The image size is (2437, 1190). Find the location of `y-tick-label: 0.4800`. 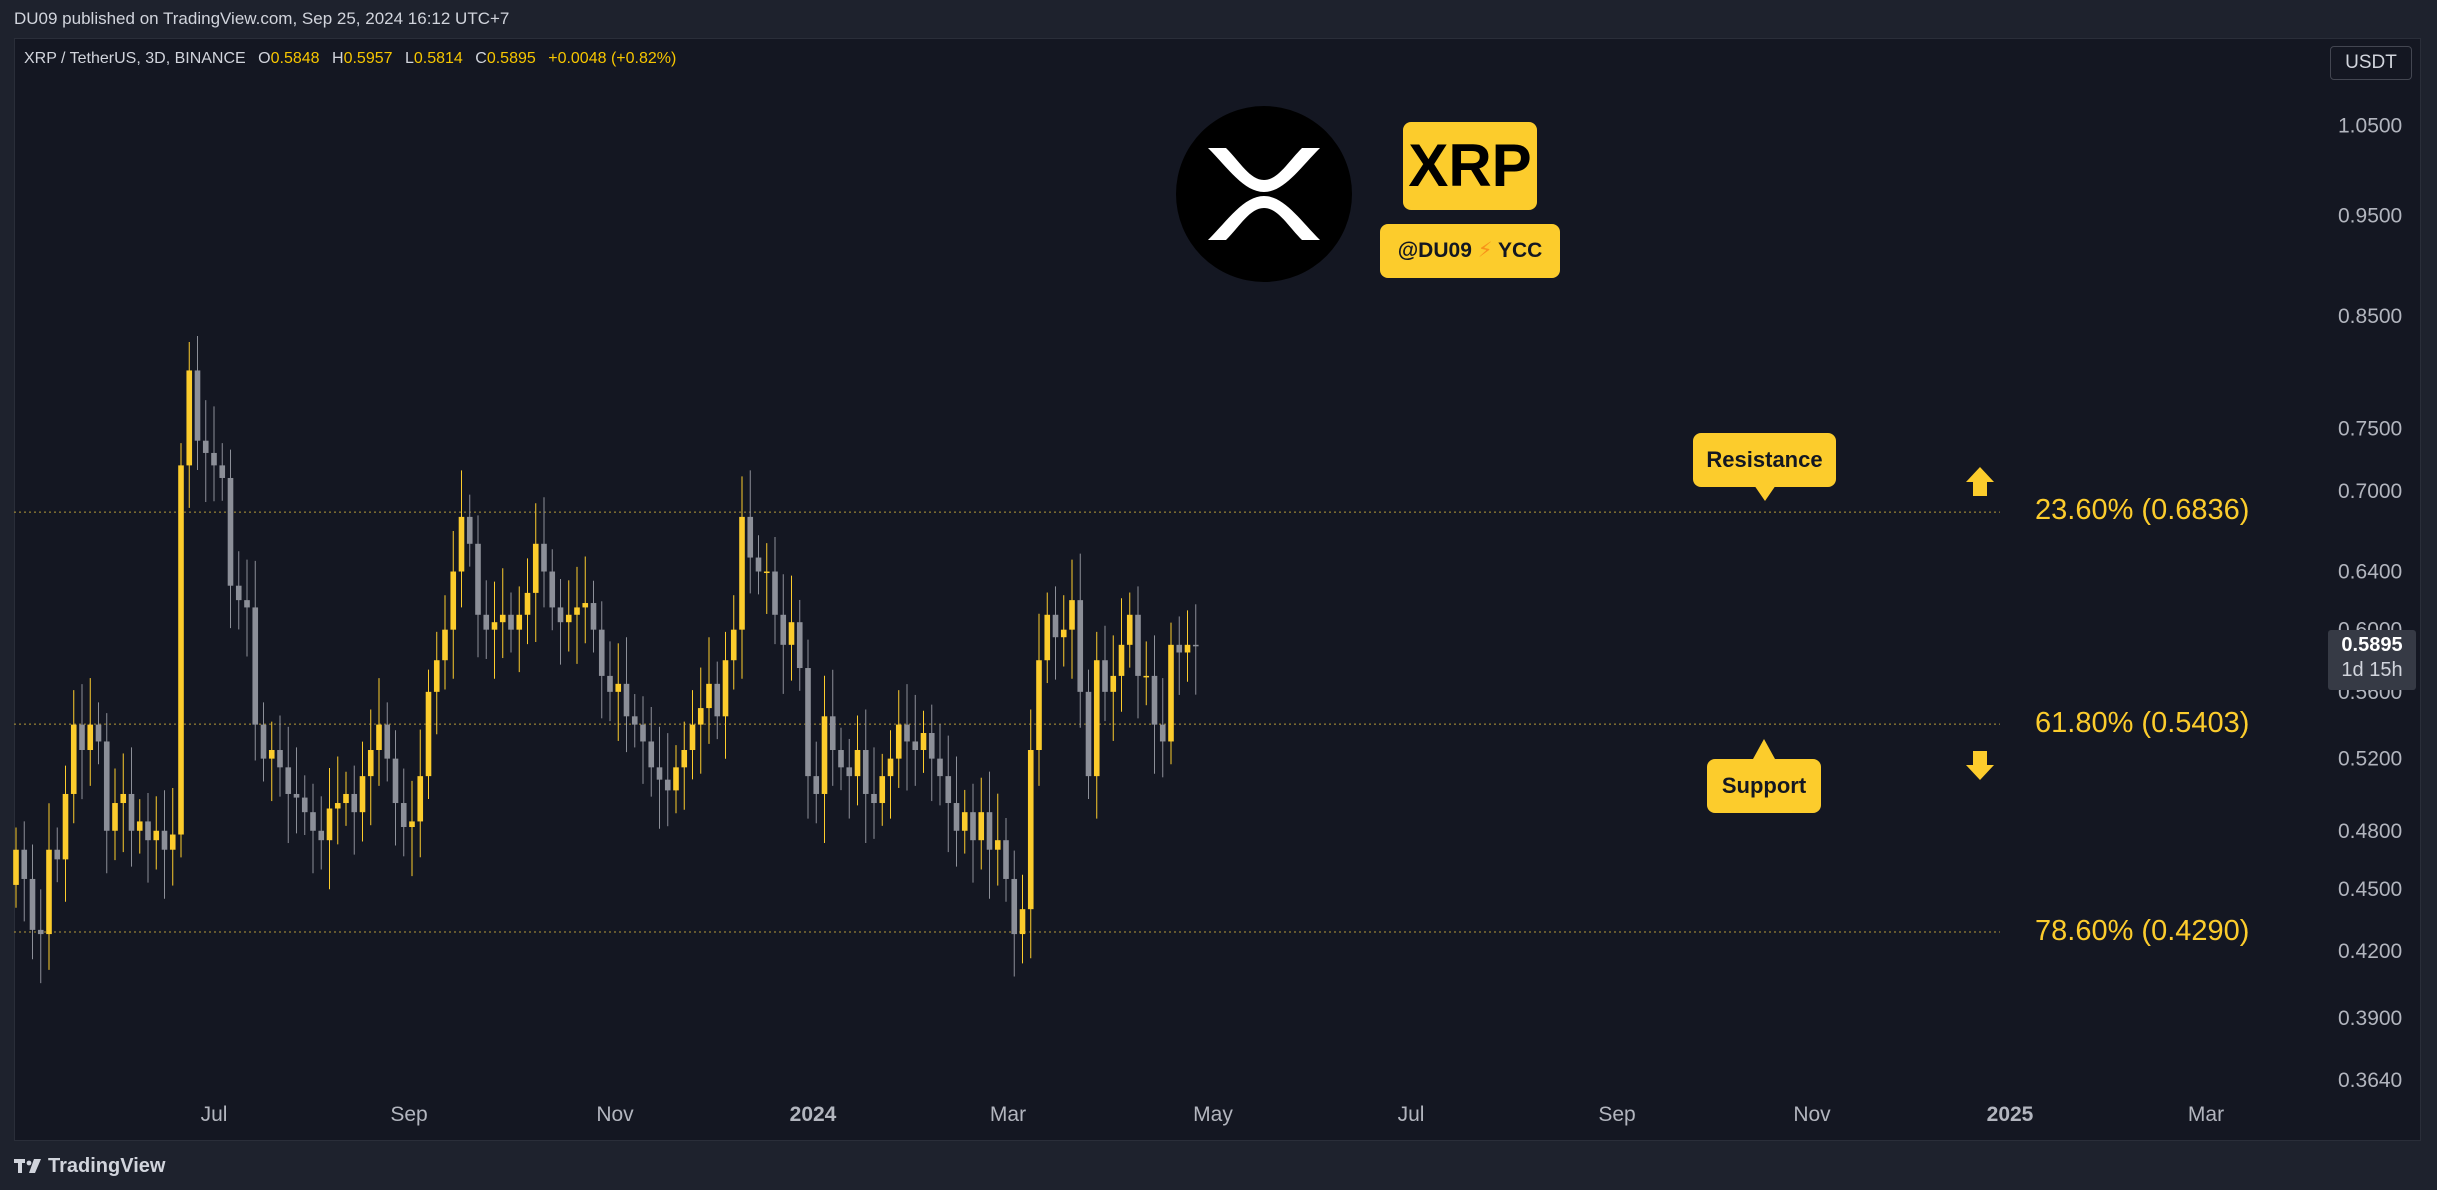

y-tick-label: 0.4800 is located at coordinates (2370, 831).